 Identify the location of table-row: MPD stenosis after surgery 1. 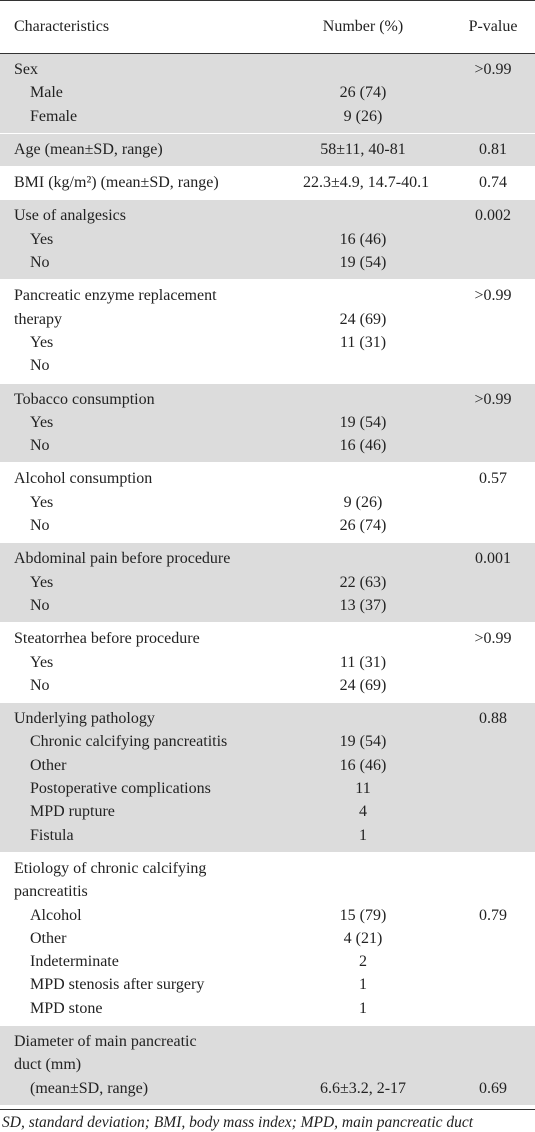
(267, 984).